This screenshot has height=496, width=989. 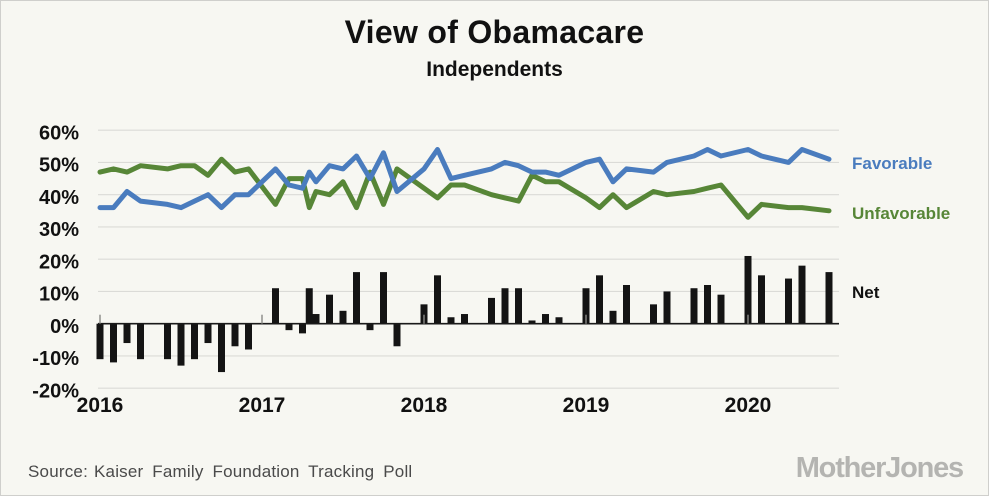 What do you see at coordinates (892, 163) in the screenshot?
I see `favorable-series-label: Favorable` at bounding box center [892, 163].